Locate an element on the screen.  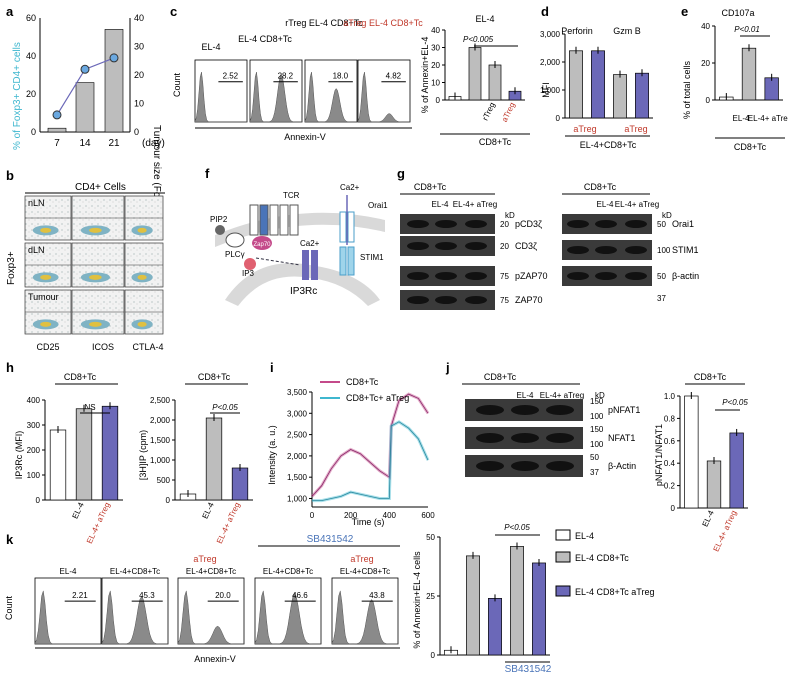
k-over-3: aTreg is located at coordinates (204, 559).